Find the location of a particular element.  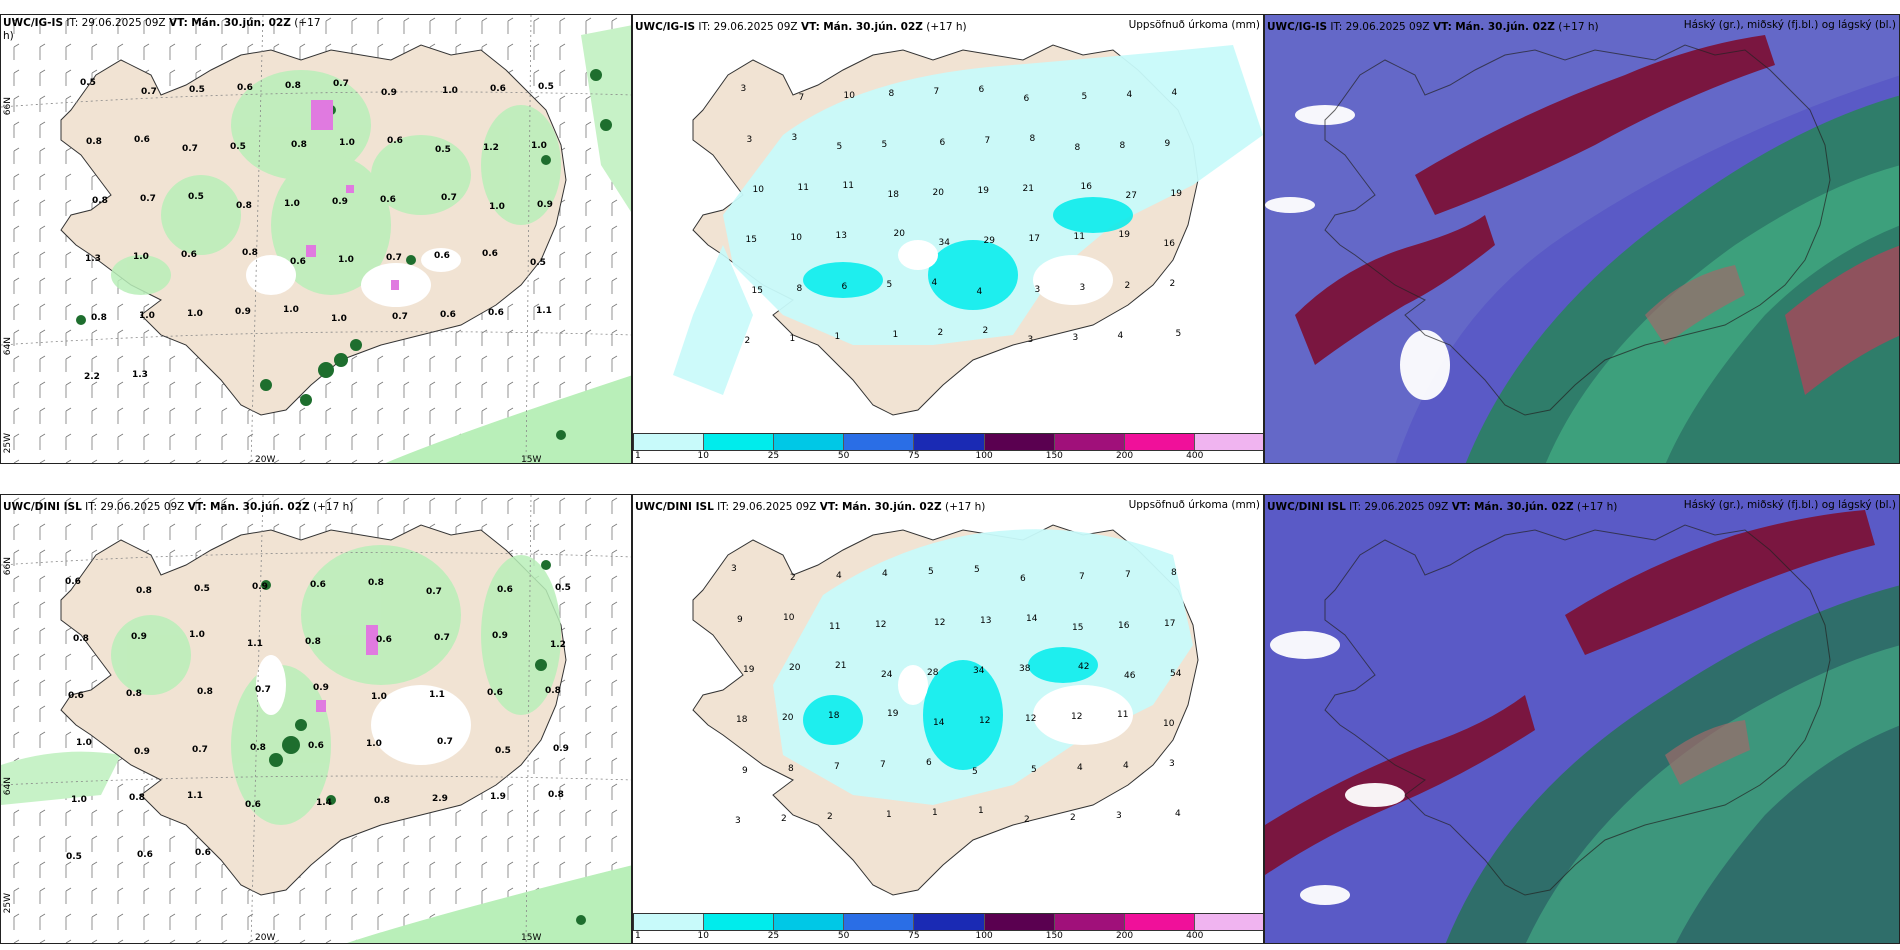

legend-tick-label: 10 is located at coordinates (703, 456).